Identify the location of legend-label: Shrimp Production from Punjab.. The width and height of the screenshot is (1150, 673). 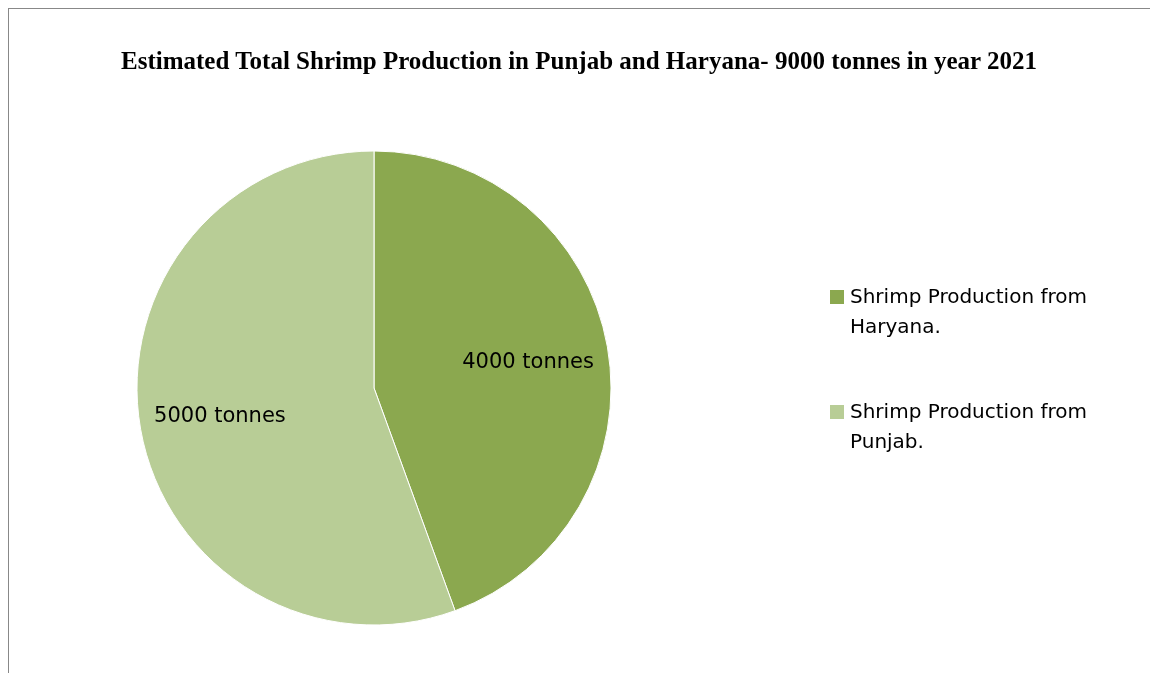
(969, 426).